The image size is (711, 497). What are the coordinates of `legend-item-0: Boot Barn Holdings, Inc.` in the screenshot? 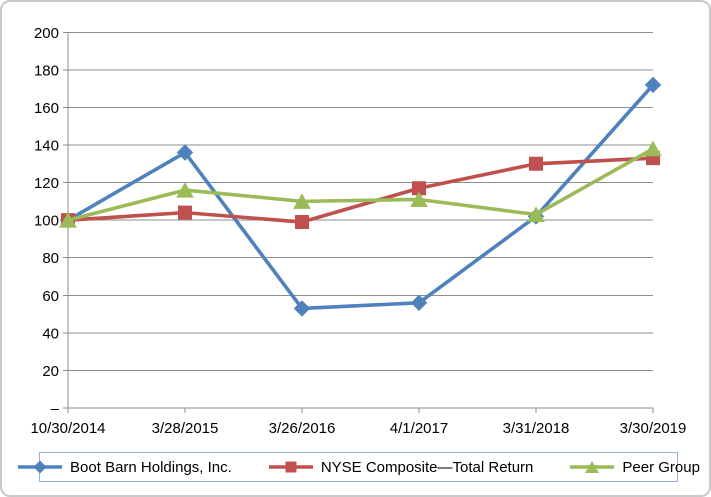 It's located at (124, 467).